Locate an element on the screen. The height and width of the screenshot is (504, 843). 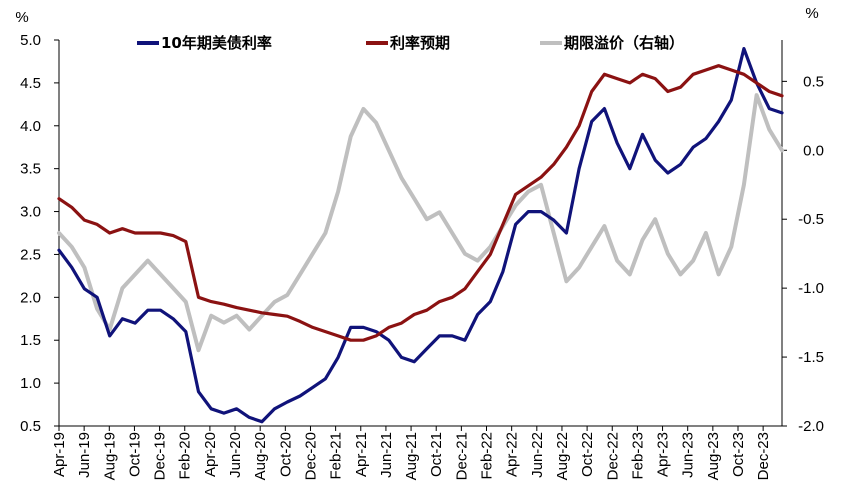
right-tick-label: -1.5 is located at coordinates (811, 357).